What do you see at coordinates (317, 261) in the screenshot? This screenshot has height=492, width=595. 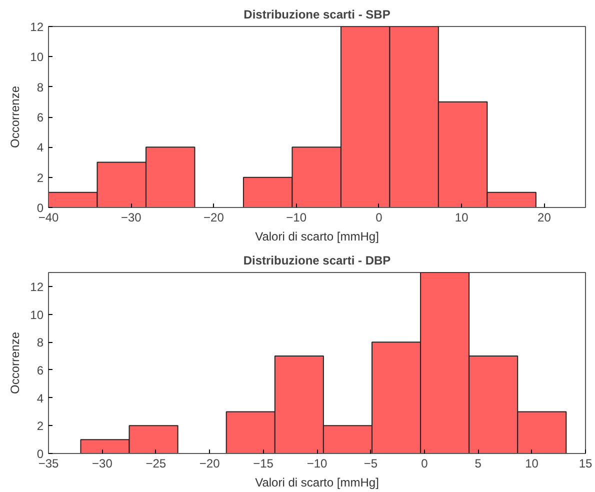 I see `chart-title: Distribuzione scarti - DBP` at bounding box center [317, 261].